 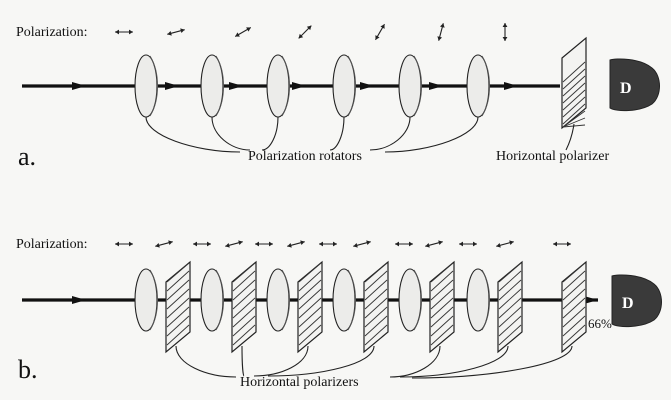 What do you see at coordinates (636, 301) in the screenshot?
I see `panel-b-detector: D` at bounding box center [636, 301].